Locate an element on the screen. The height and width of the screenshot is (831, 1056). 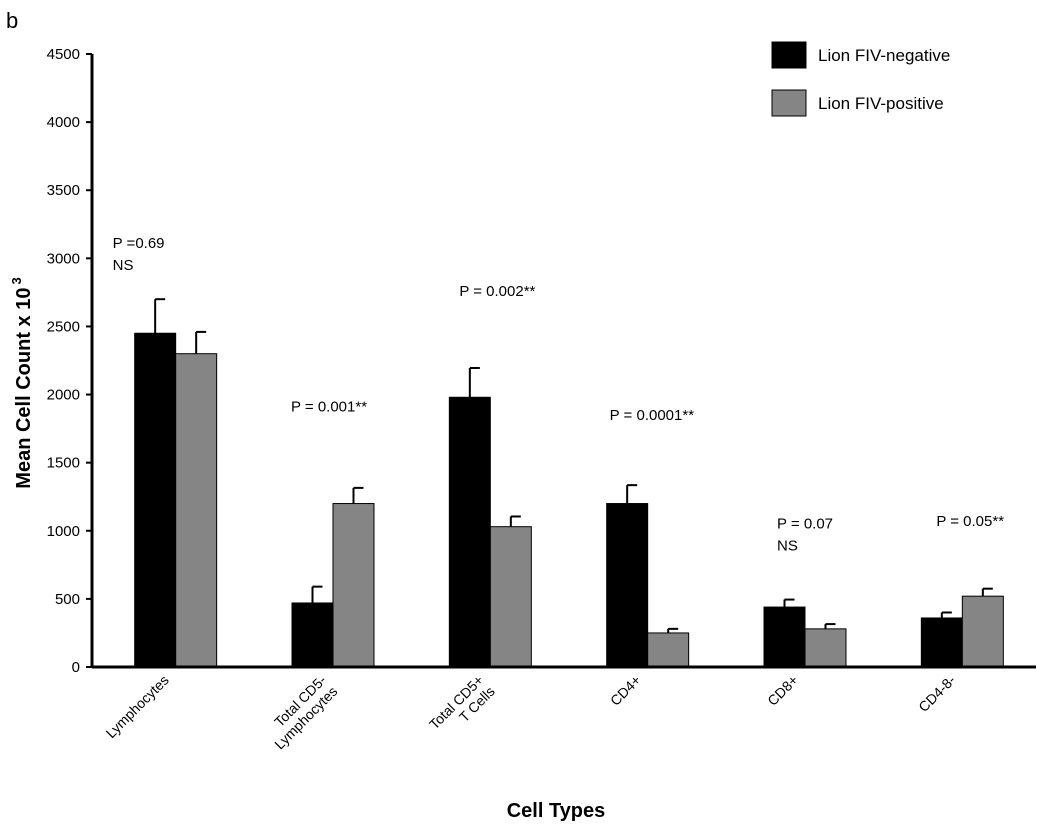
category-label-line: Lymphocytes is located at coordinates (137, 706).